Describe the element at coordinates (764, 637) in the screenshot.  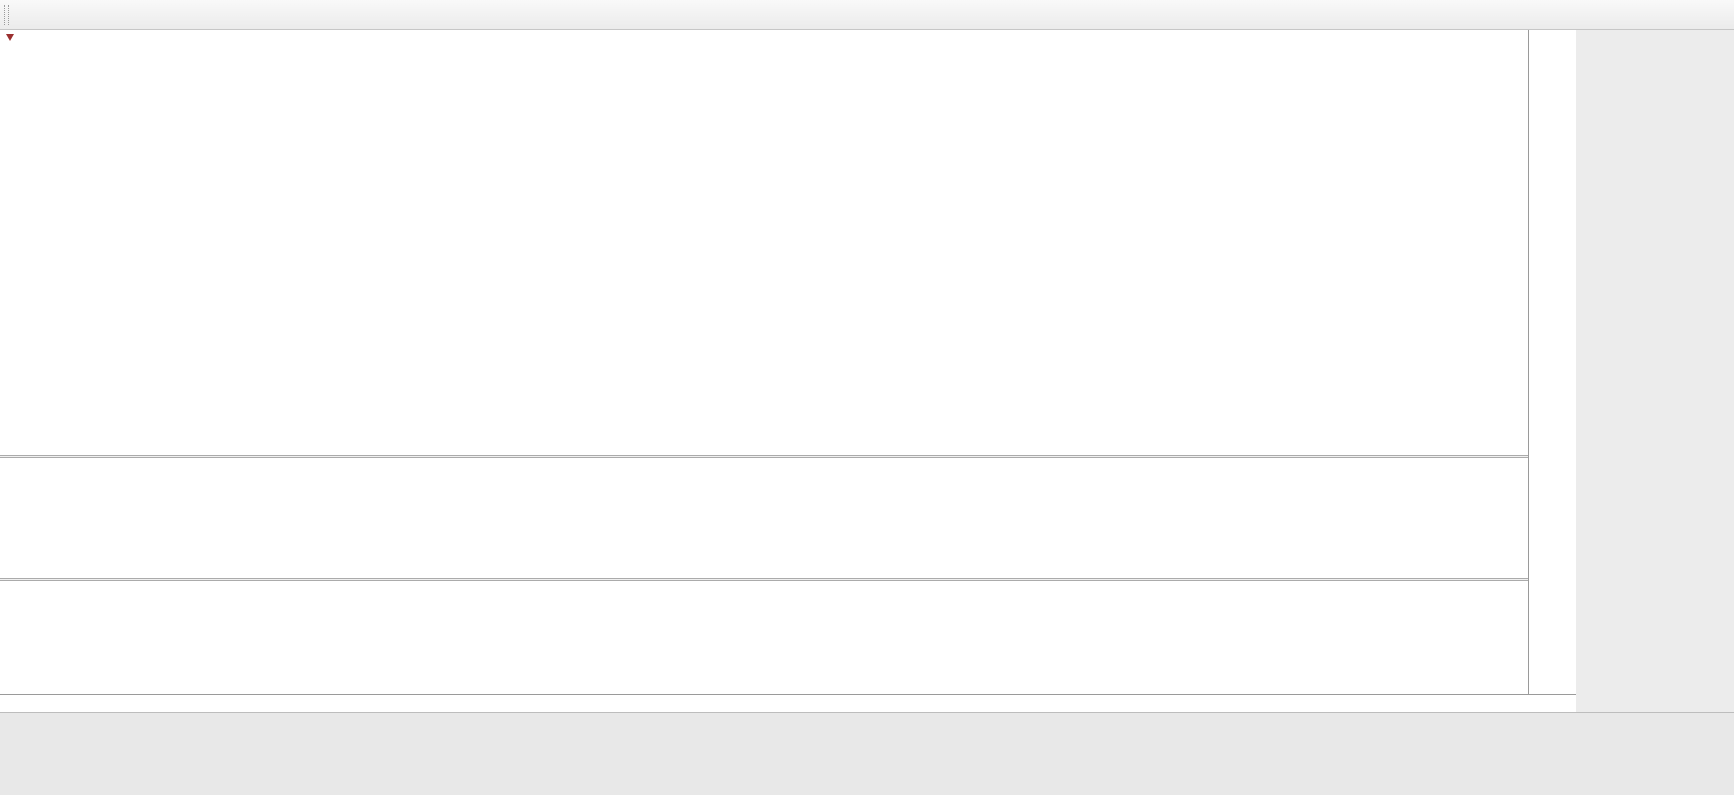
I see `rsi-indicator-chart` at that location.